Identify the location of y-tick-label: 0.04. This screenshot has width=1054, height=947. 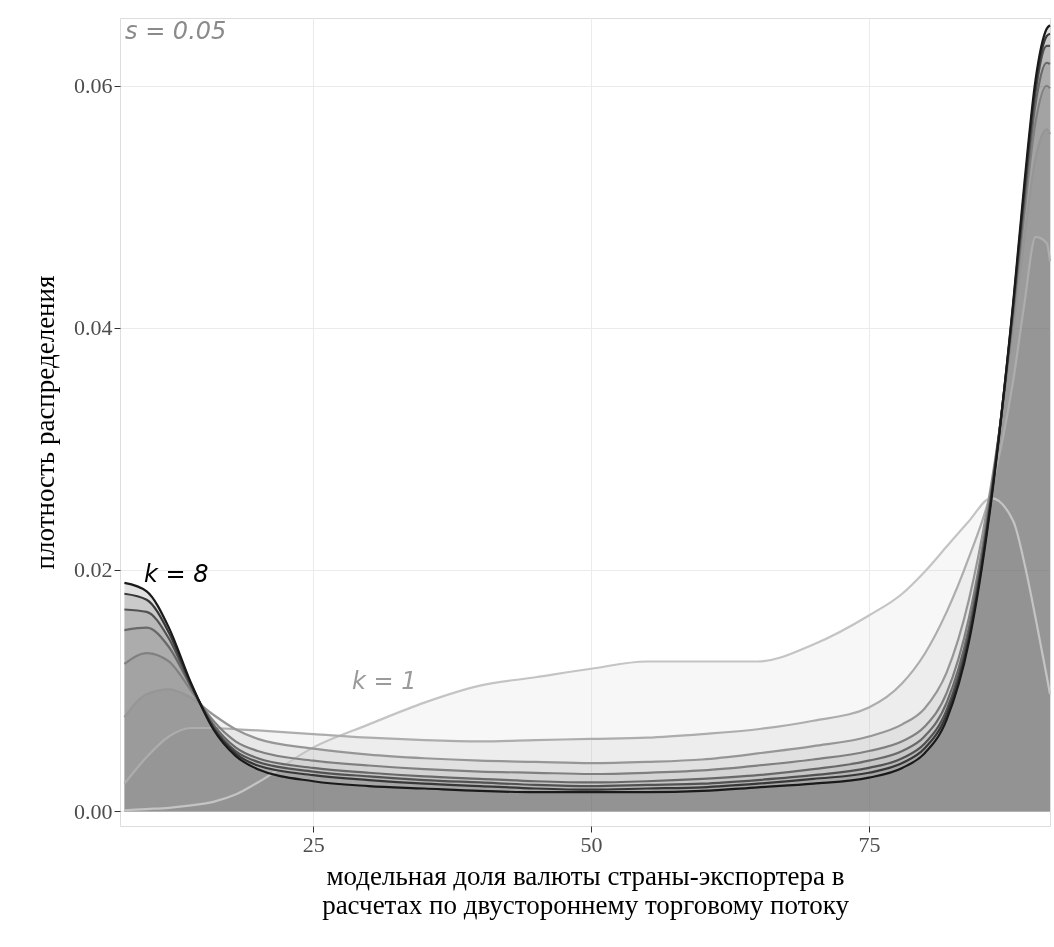
(93, 328).